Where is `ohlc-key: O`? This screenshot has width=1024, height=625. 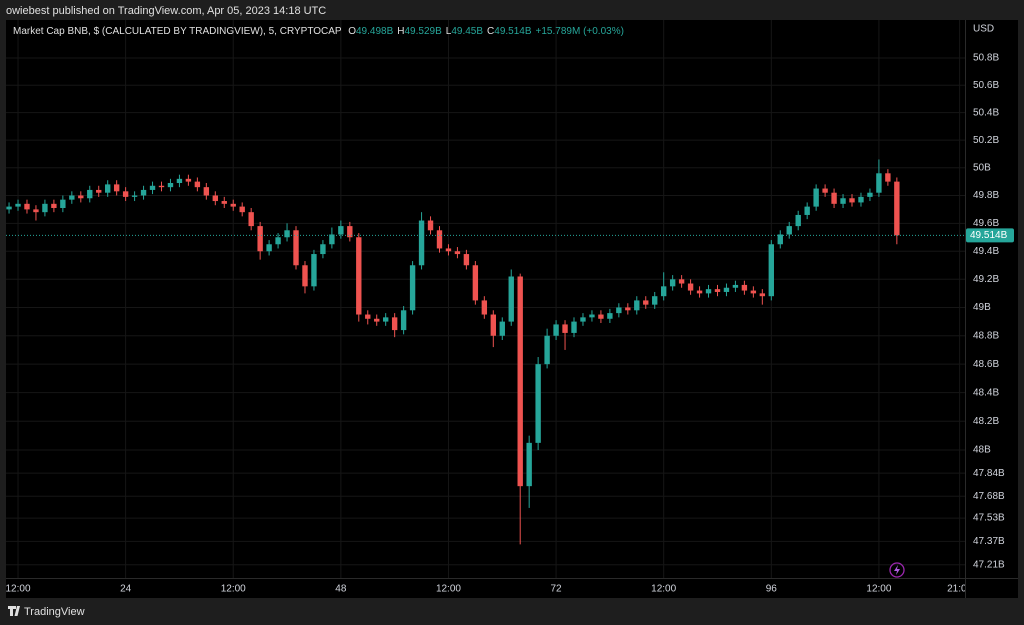
ohlc-key: O is located at coordinates (352, 31).